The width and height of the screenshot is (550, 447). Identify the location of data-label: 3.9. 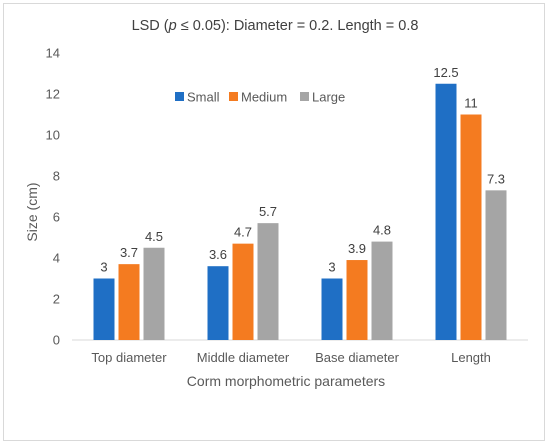
(357, 248).